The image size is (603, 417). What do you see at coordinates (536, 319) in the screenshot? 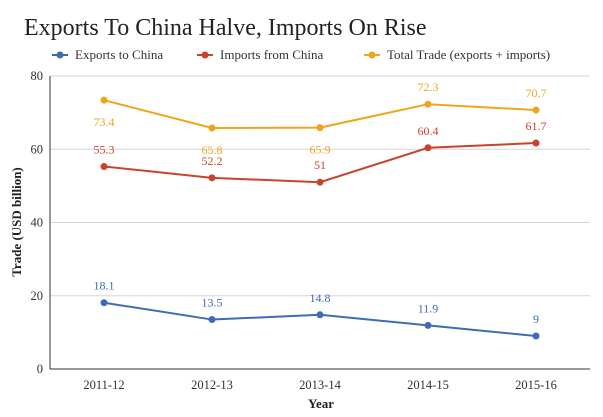
I see `data-label: 9` at bounding box center [536, 319].